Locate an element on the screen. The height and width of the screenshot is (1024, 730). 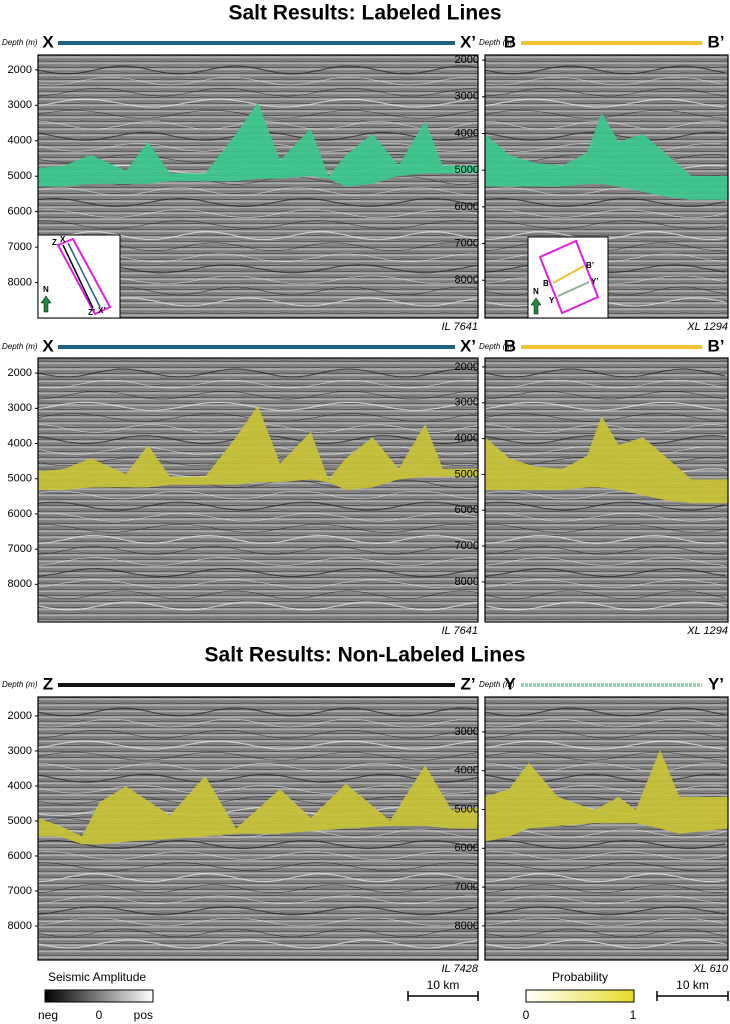
line-id: XL 610 is located at coordinates (710, 969).